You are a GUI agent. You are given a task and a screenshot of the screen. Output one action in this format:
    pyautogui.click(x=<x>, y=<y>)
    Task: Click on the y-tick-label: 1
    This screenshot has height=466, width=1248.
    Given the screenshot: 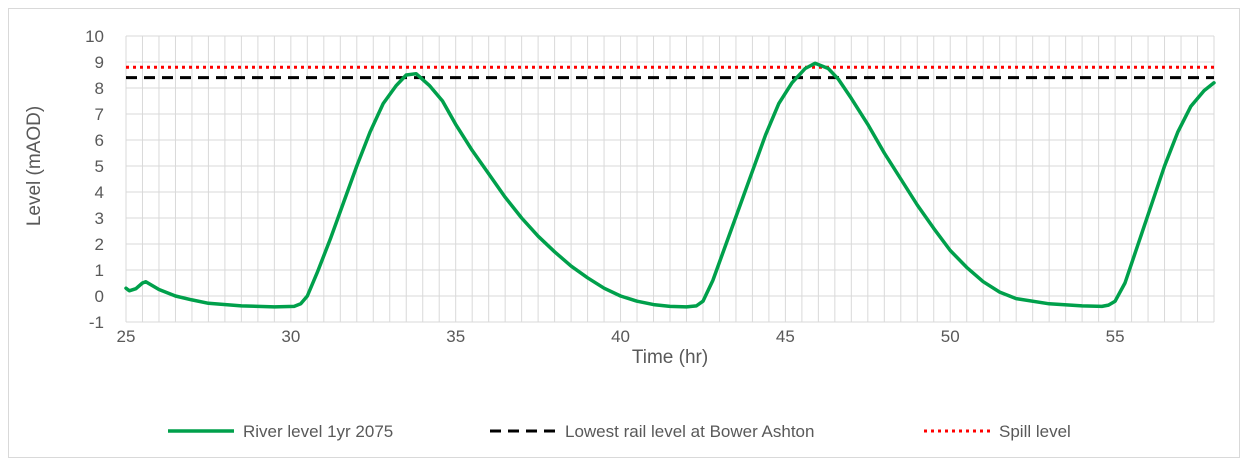 What is the action you would take?
    pyautogui.click(x=99, y=270)
    